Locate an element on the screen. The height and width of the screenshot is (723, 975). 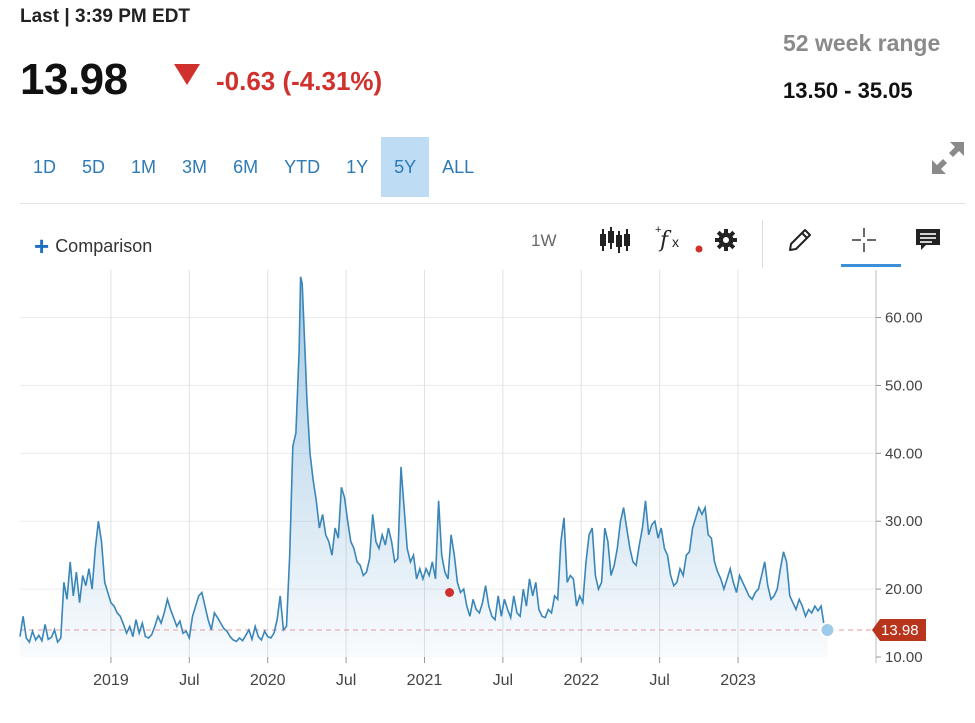
x-tick-label: 2021 is located at coordinates (425, 680).